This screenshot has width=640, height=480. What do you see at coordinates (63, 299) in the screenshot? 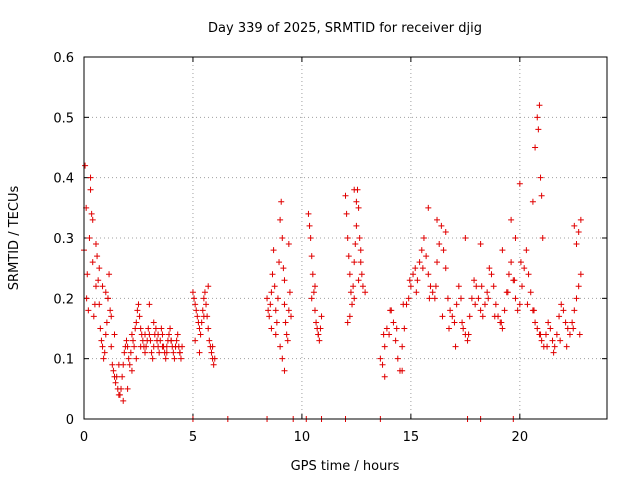
I see `y-tick-label: 0.2` at bounding box center [63, 299].